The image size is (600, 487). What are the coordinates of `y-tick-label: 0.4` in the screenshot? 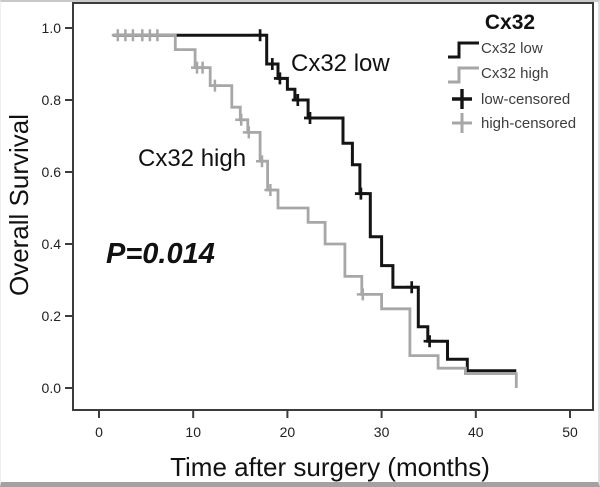 It's located at (52, 244).